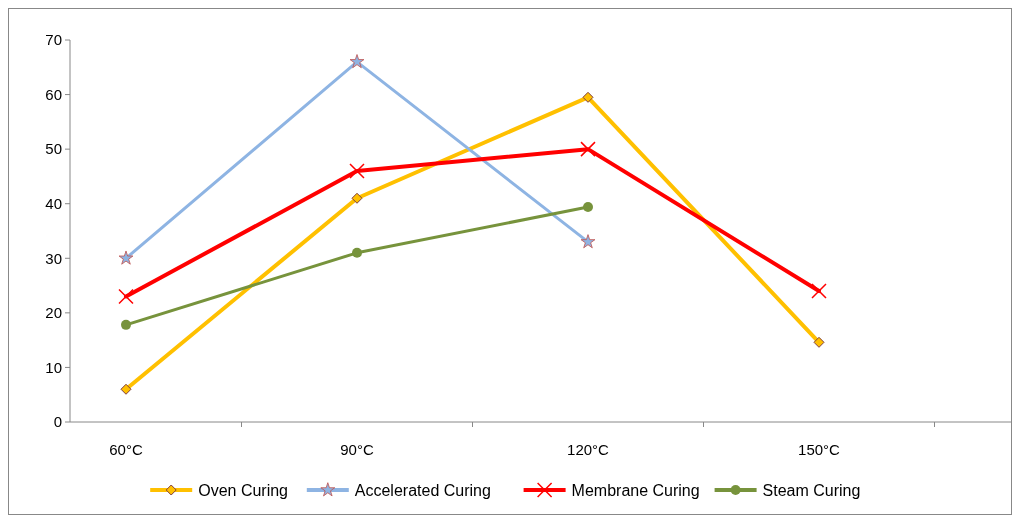  Describe the element at coordinates (53, 367) in the screenshot. I see `y-tick-label: 10` at that location.